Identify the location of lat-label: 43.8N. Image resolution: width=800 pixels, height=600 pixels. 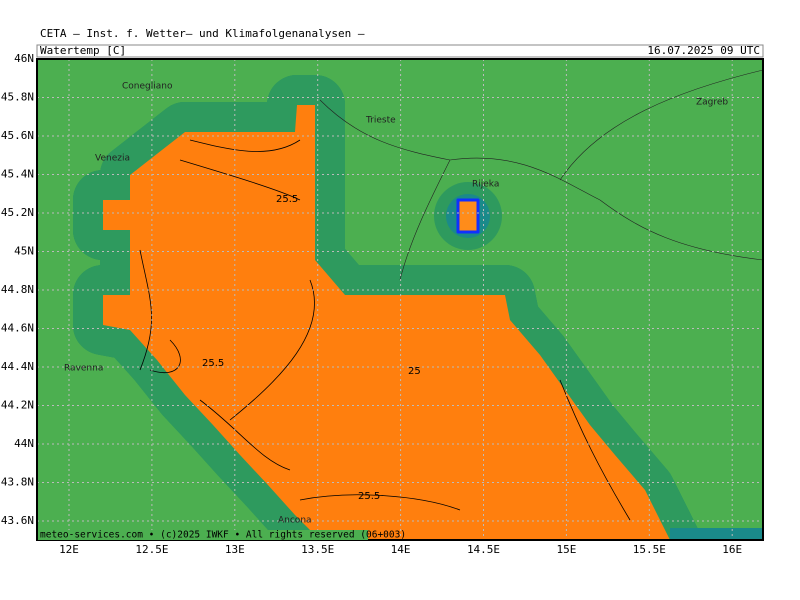
(17, 482).